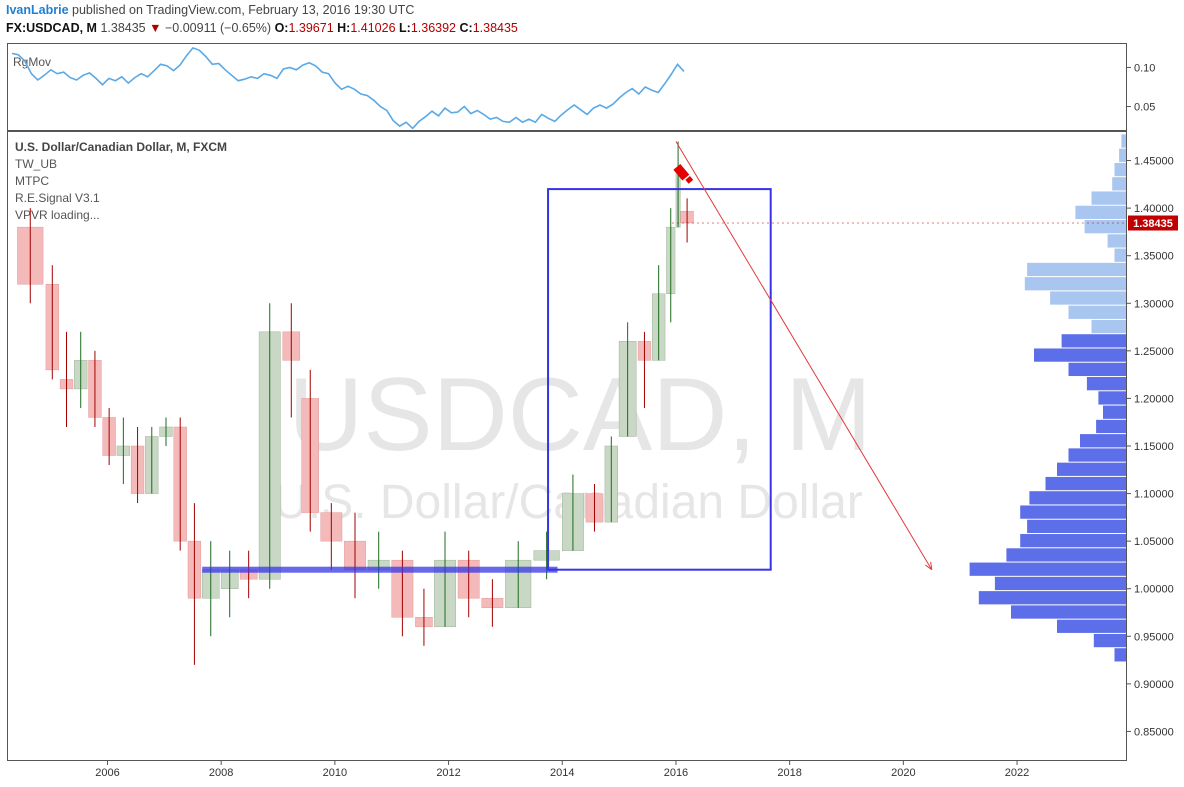 The width and height of the screenshot is (1184, 787). Describe the element at coordinates (36, 164) in the screenshot. I see `indicator-tw-ub: TW_UB` at that location.